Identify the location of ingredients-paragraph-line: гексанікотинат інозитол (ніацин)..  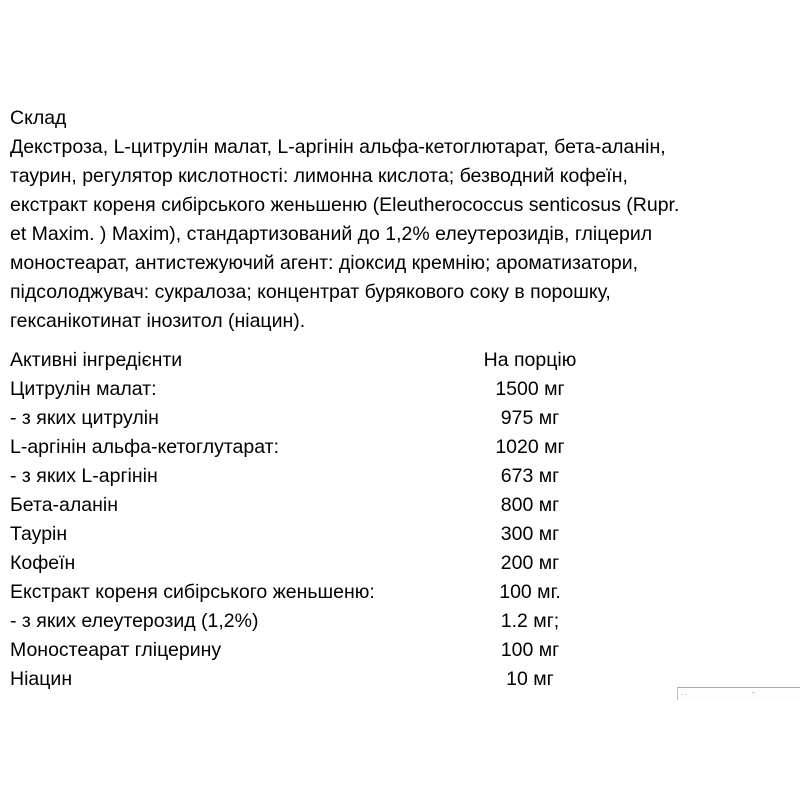
(158, 321).